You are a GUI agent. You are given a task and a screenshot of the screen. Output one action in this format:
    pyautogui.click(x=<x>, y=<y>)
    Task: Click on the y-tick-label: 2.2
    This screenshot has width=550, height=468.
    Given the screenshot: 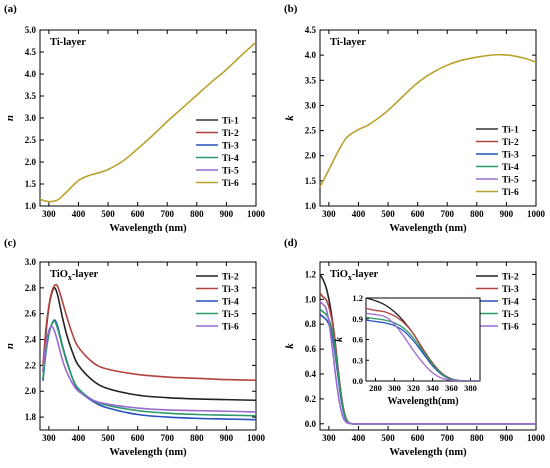 What is the action you would take?
    pyautogui.click(x=31, y=365)
    